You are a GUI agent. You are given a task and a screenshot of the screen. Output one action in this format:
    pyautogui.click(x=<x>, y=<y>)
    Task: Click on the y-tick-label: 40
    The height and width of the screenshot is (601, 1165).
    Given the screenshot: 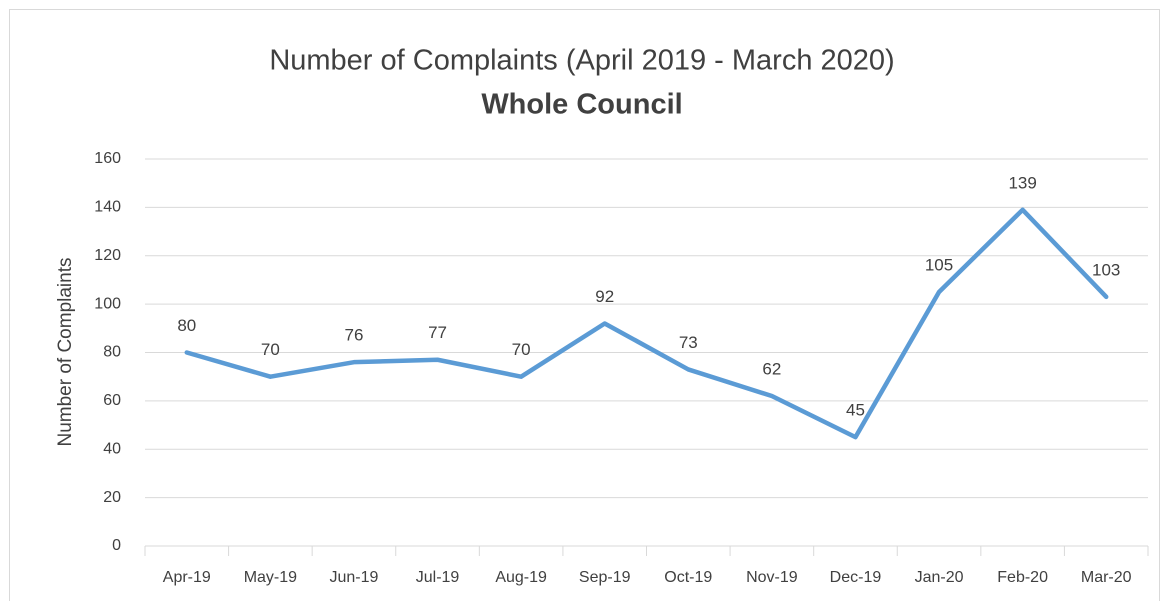 What is the action you would take?
    pyautogui.click(x=112, y=448)
    